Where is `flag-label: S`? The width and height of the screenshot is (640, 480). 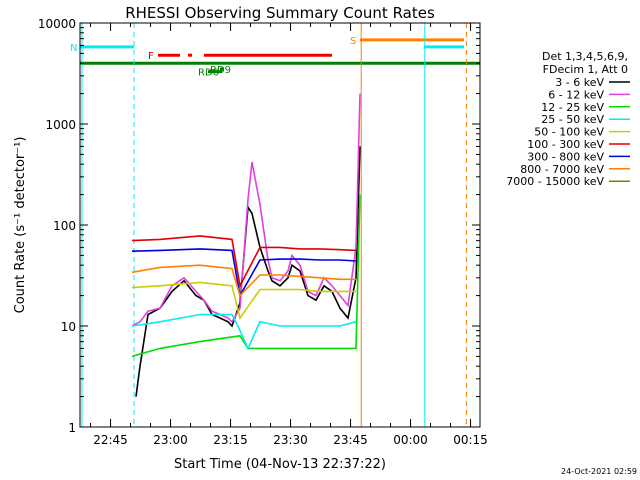
flag-label: S is located at coordinates (353, 41).